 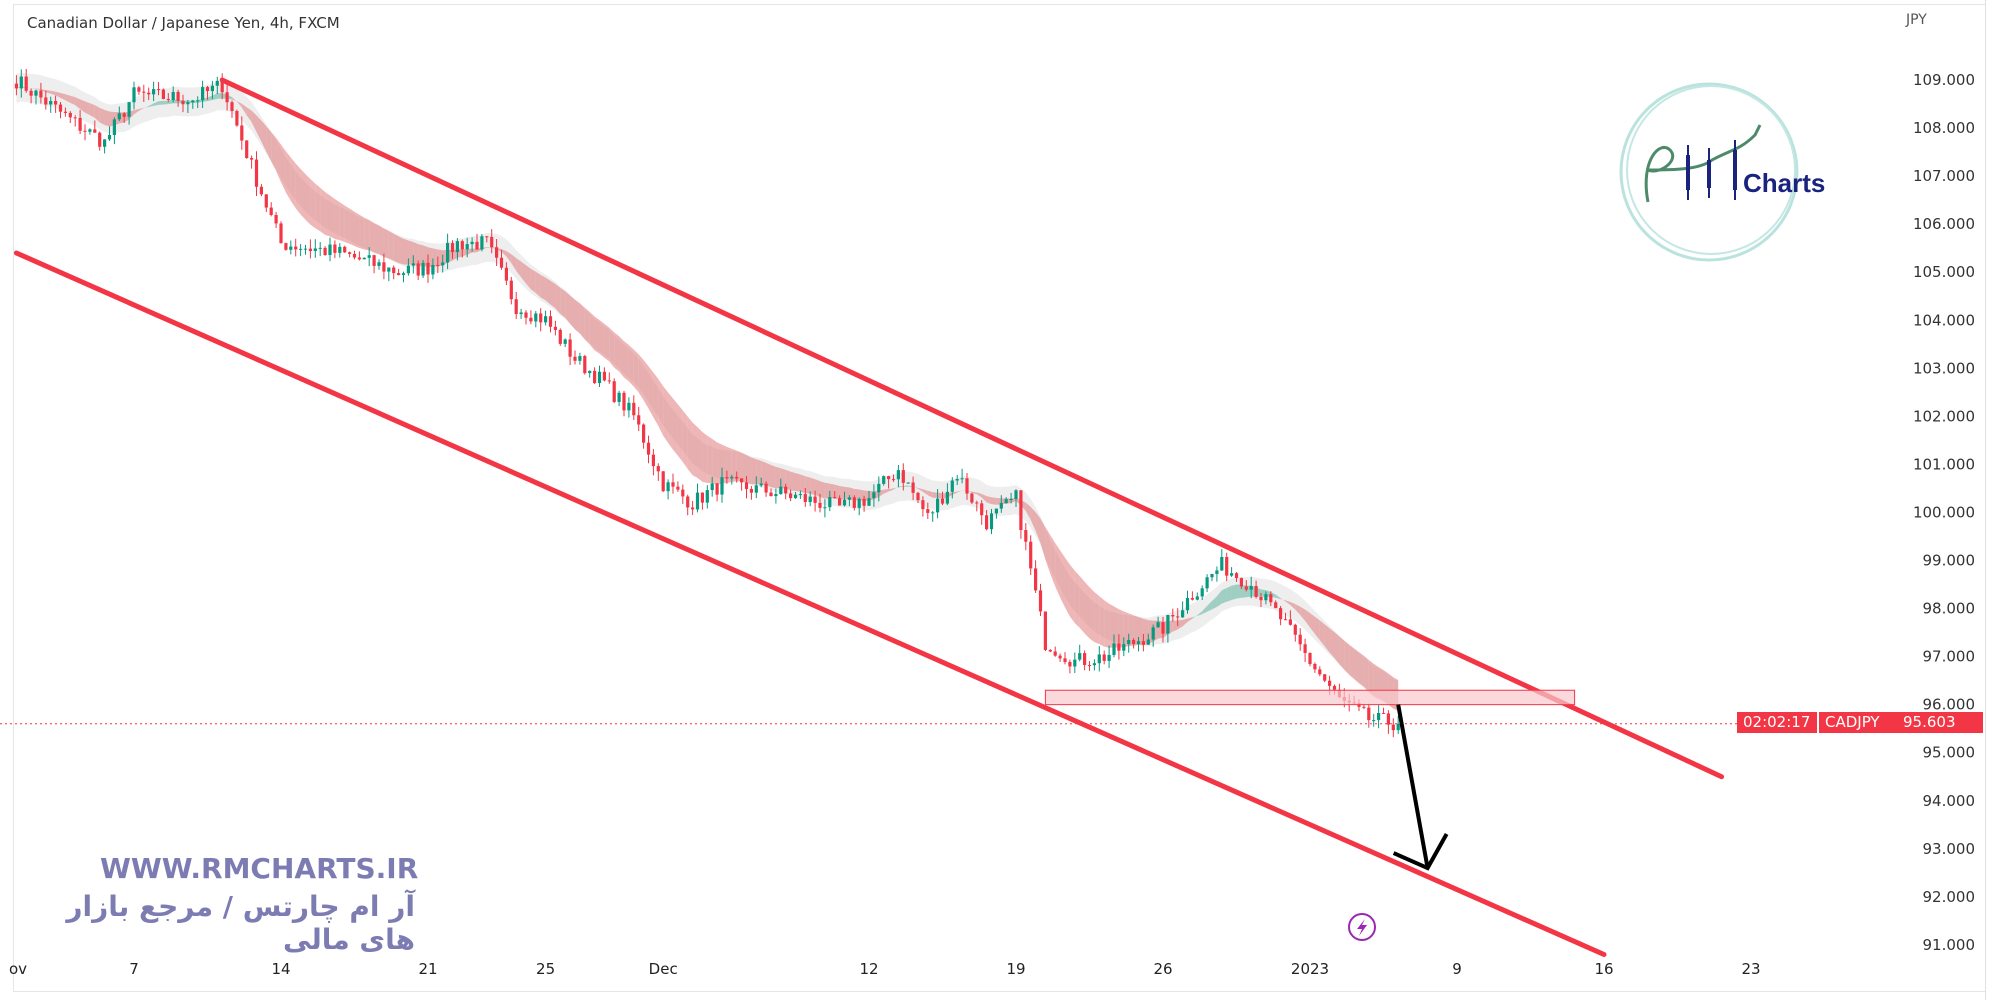 I want to click on price-tick-label: 92.000, so click(x=1949, y=897).